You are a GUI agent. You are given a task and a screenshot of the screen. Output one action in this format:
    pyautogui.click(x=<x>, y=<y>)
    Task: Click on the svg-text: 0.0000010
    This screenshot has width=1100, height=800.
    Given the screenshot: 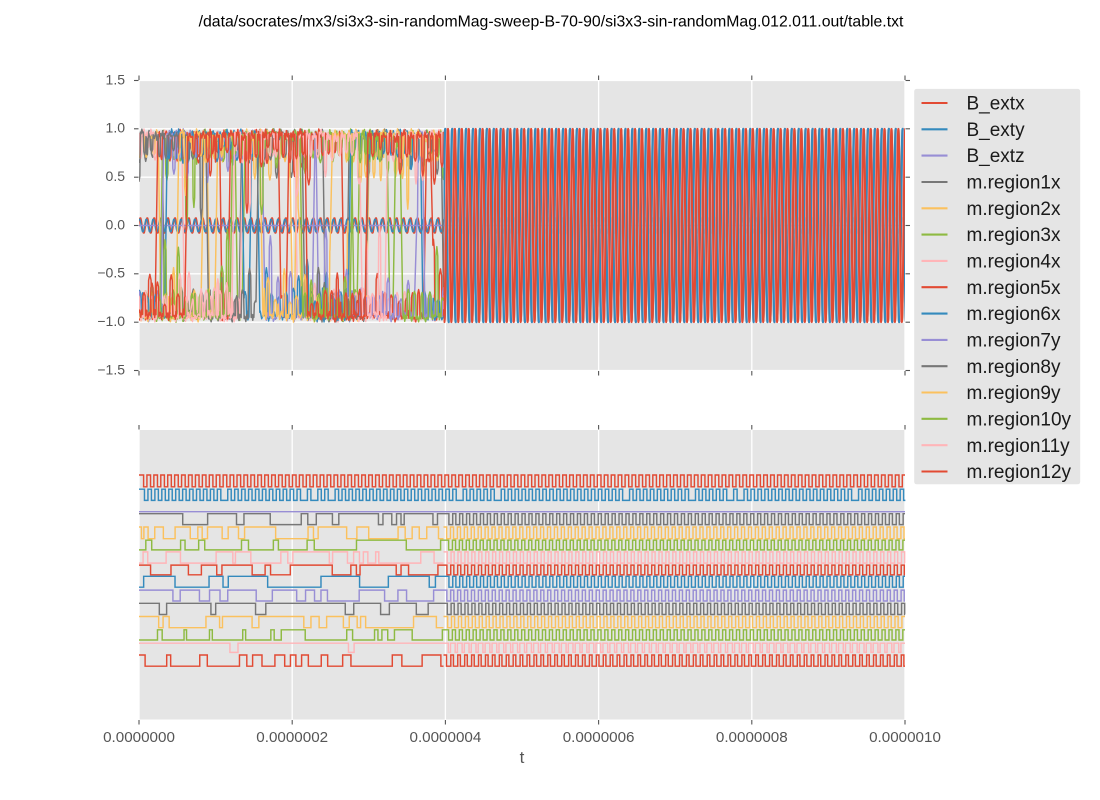 What is the action you would take?
    pyautogui.click(x=905, y=737)
    